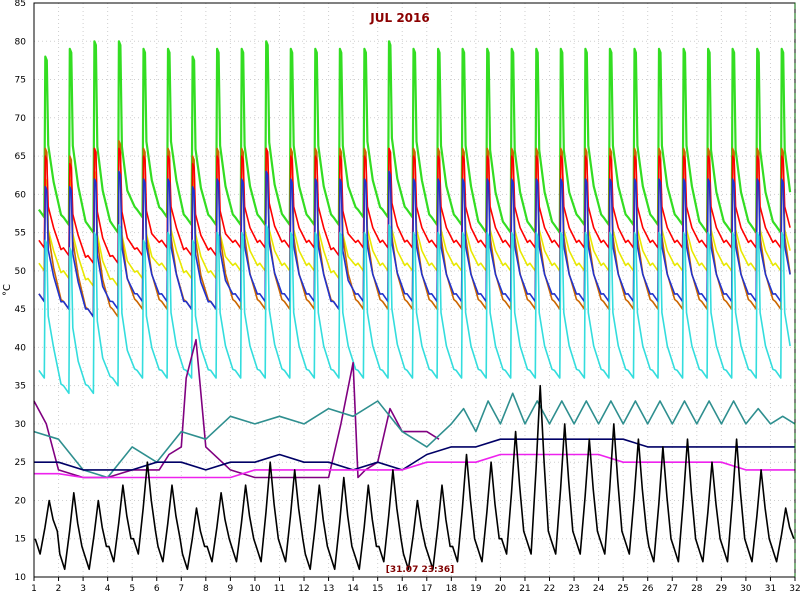 Image resolution: width=800 pixels, height=600 pixels. Describe the element at coordinates (770, 589) in the screenshot. I see `x-tick-label: 31` at that location.